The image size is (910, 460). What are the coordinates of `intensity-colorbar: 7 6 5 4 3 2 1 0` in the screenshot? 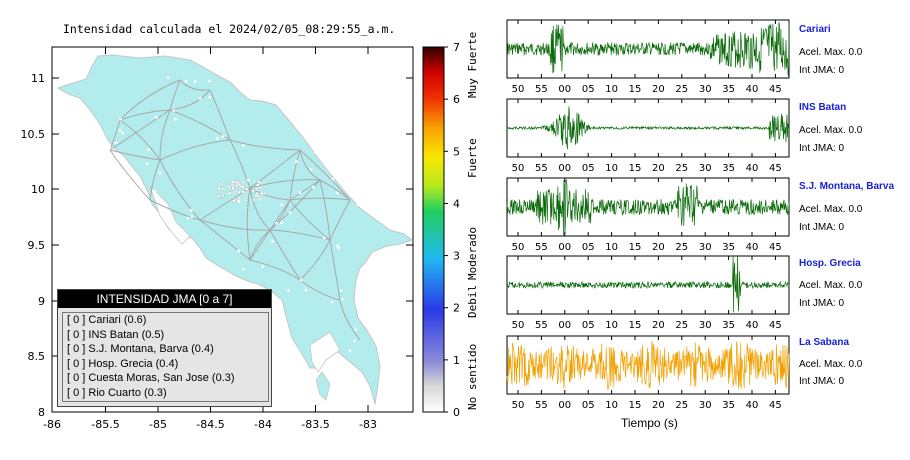 It's located at (441, 230).